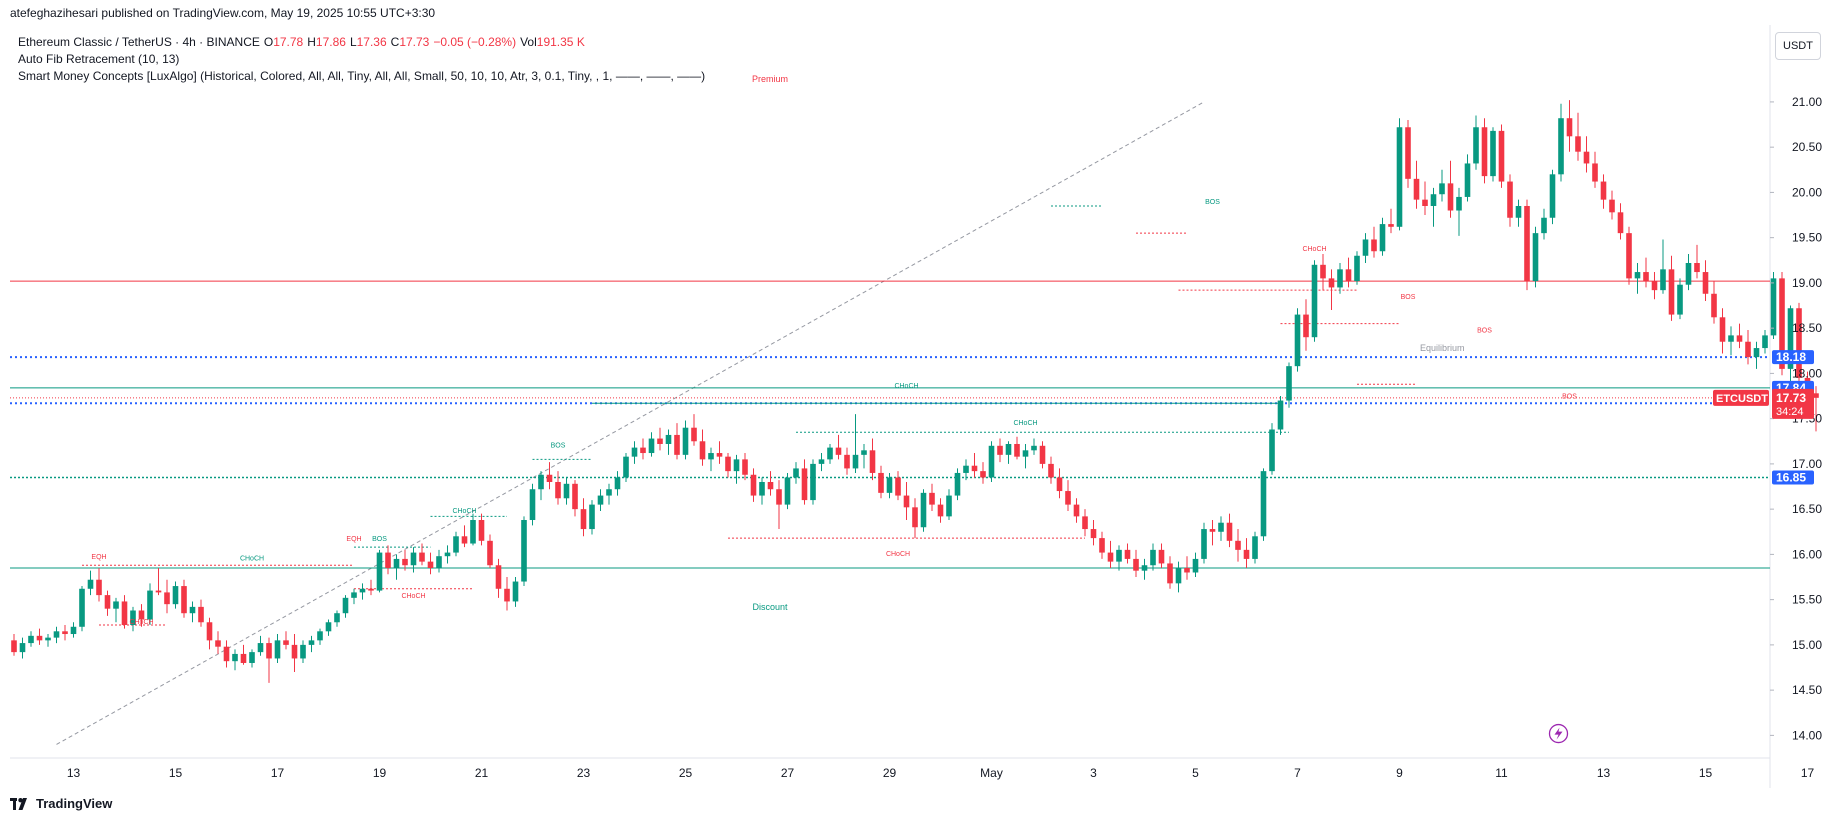 This screenshot has height=822, width=1835. I want to click on x-tick-label: 19, so click(380, 773).